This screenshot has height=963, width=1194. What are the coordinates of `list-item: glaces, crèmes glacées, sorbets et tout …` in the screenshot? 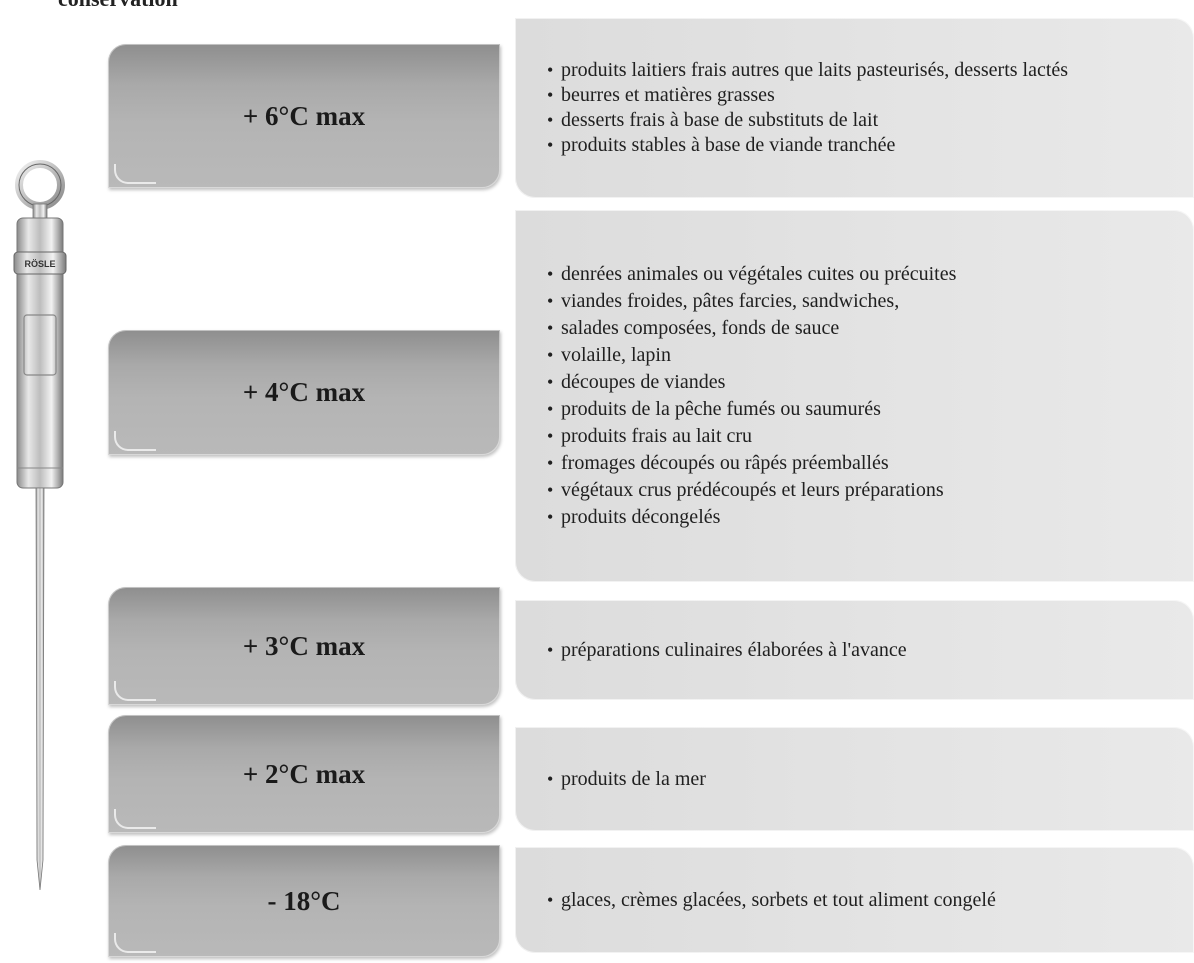 It's located at (825, 900).